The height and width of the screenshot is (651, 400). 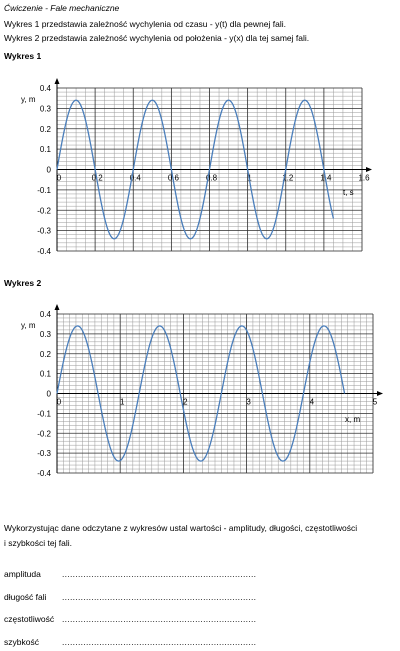 What do you see at coordinates (23, 56) in the screenshot?
I see `chart1-heading: Wykres 1` at bounding box center [23, 56].